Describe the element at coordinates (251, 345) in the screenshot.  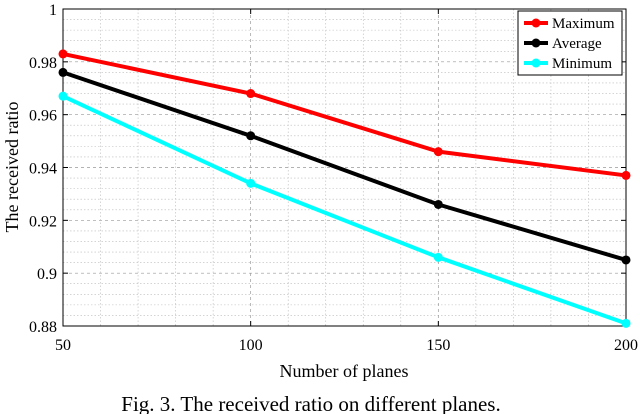
I see `x-tick-label: 100` at that location.